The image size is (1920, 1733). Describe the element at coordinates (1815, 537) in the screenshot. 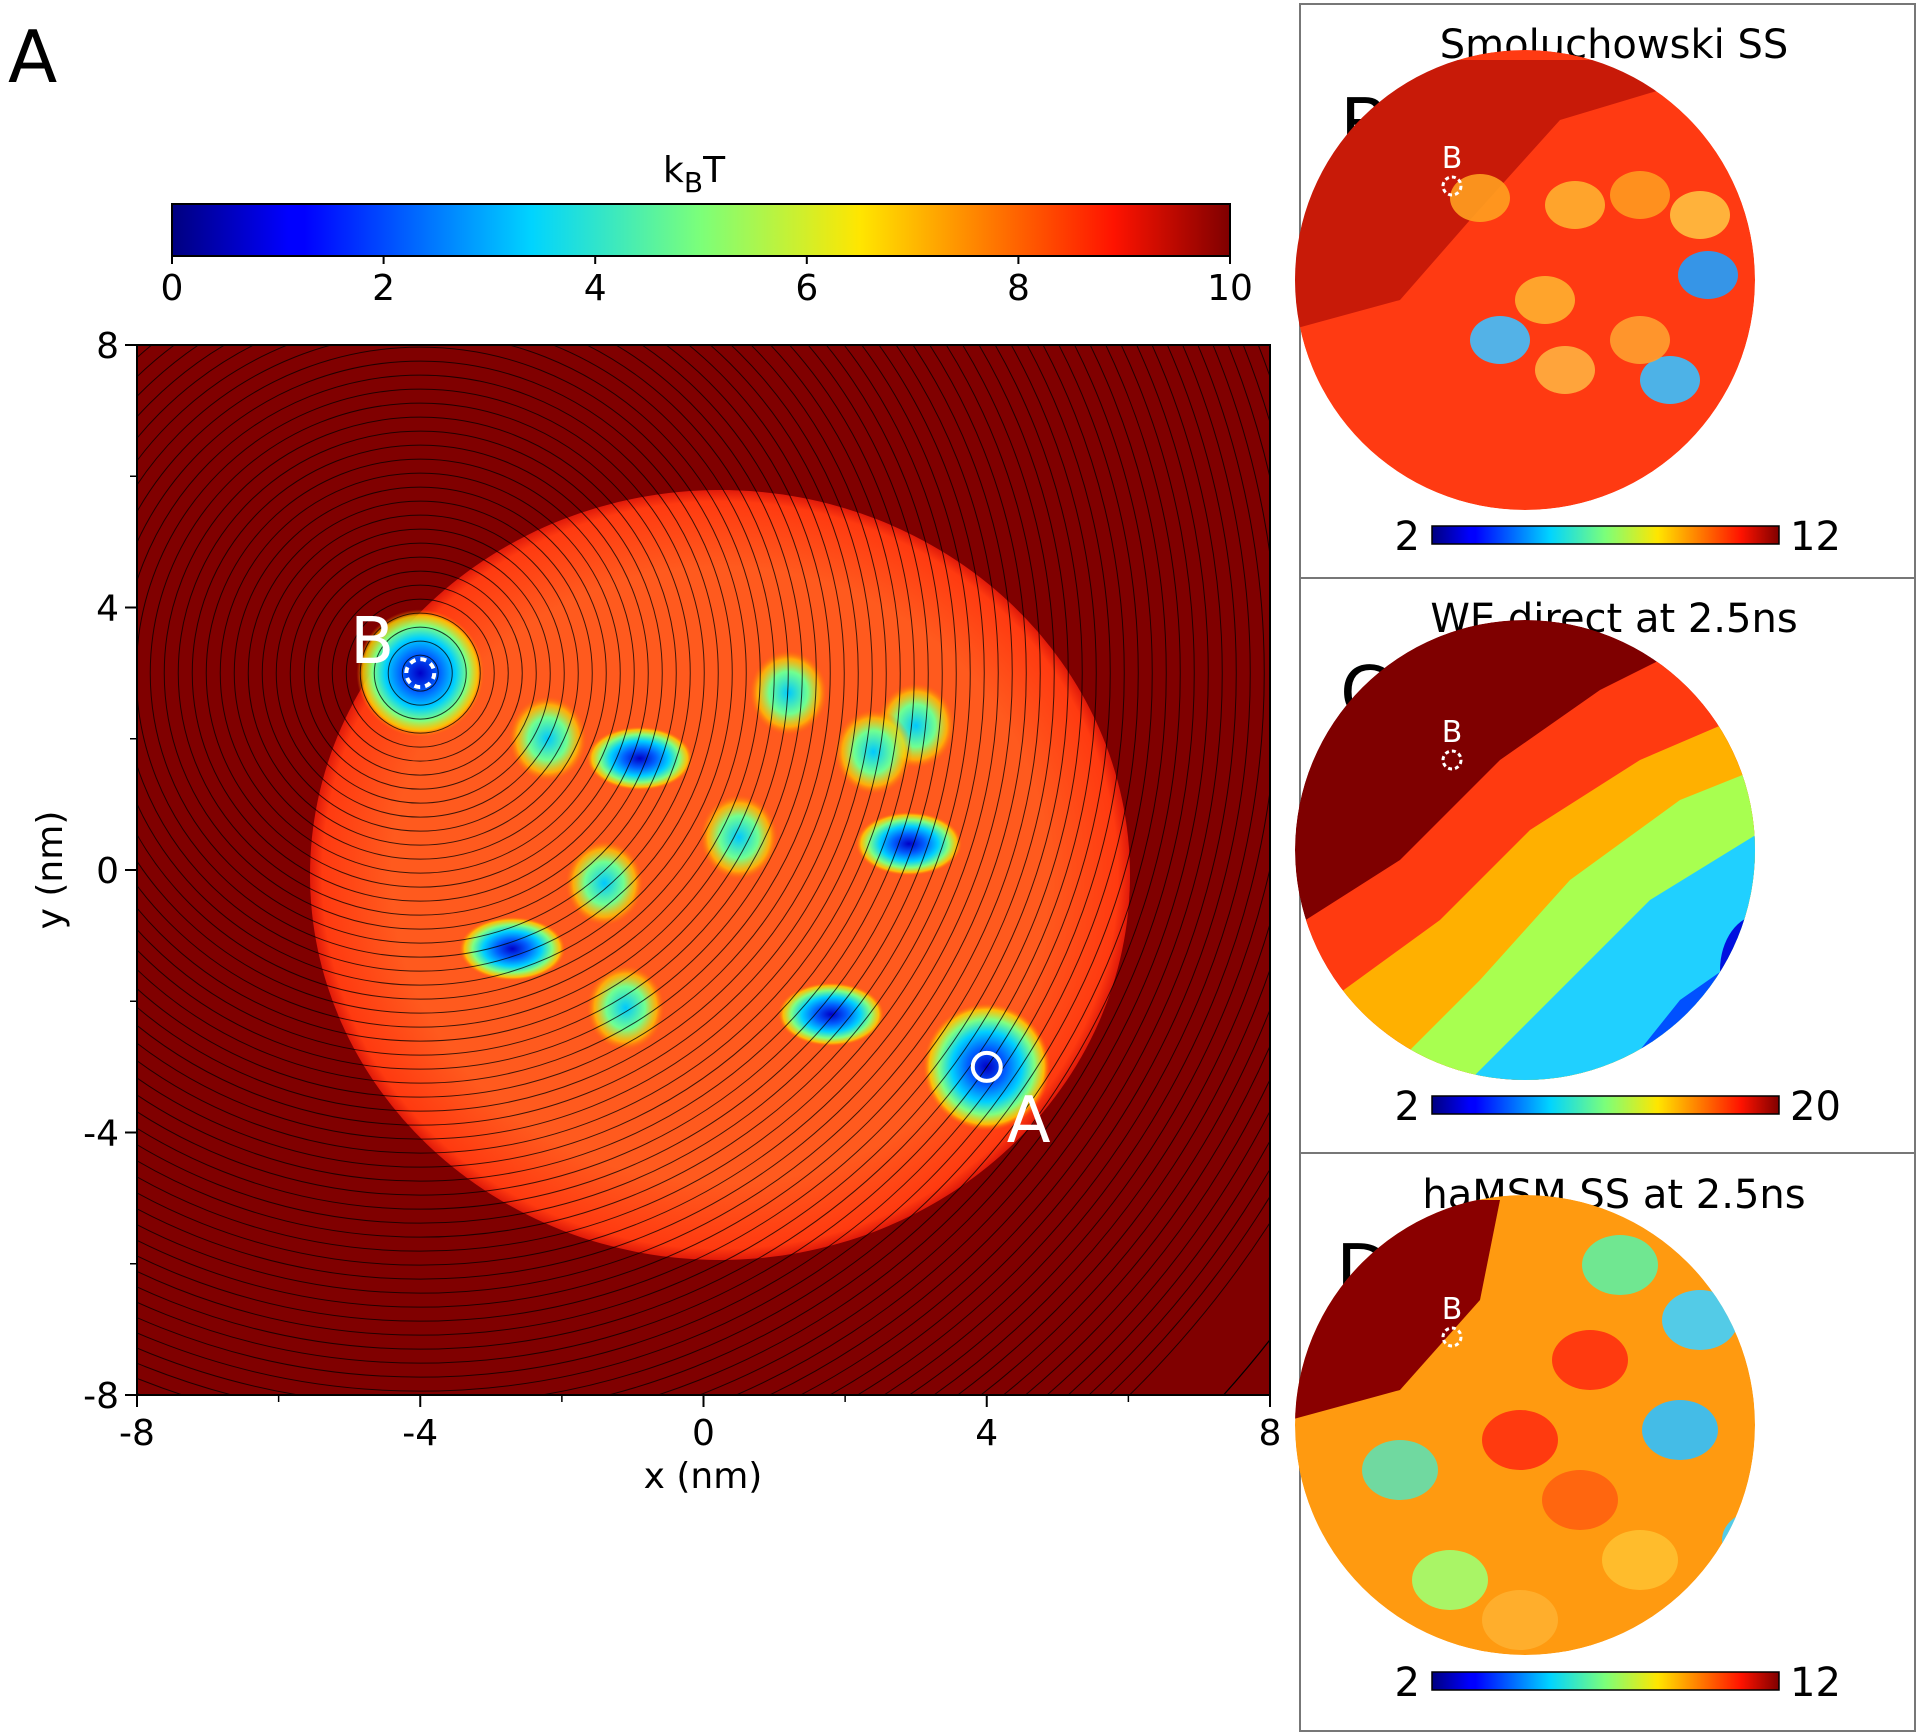

I see `panel-b-cb-max: 12` at that location.